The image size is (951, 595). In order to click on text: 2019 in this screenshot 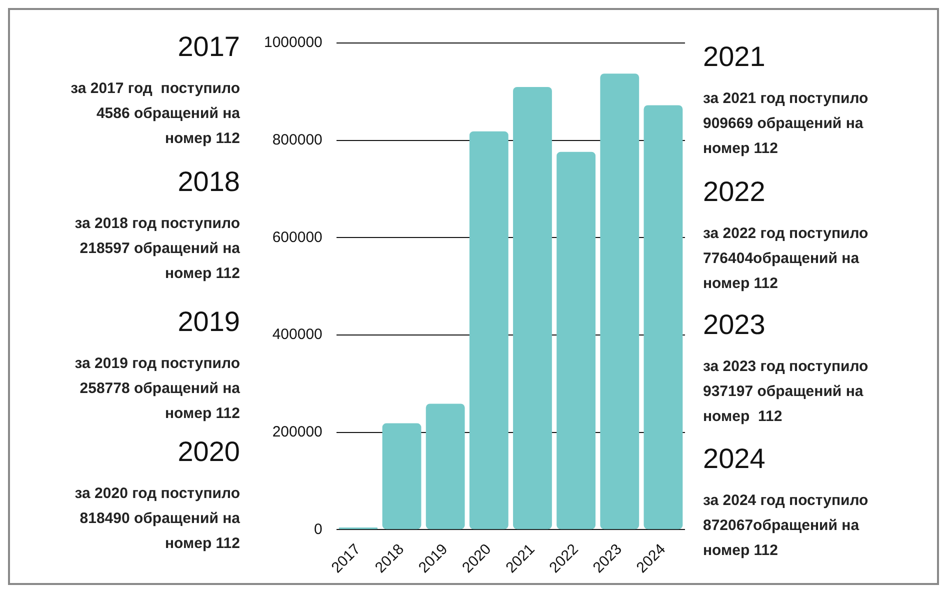, I will do `click(208, 322)`.